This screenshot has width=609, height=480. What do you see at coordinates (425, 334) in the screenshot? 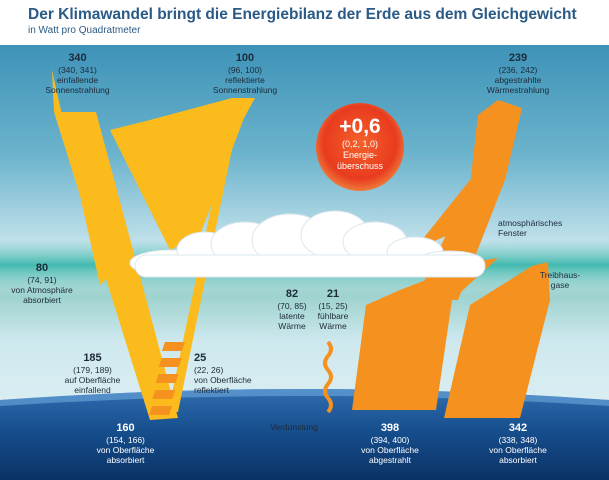
I see `surface-emitted-arrow` at bounding box center [425, 334].